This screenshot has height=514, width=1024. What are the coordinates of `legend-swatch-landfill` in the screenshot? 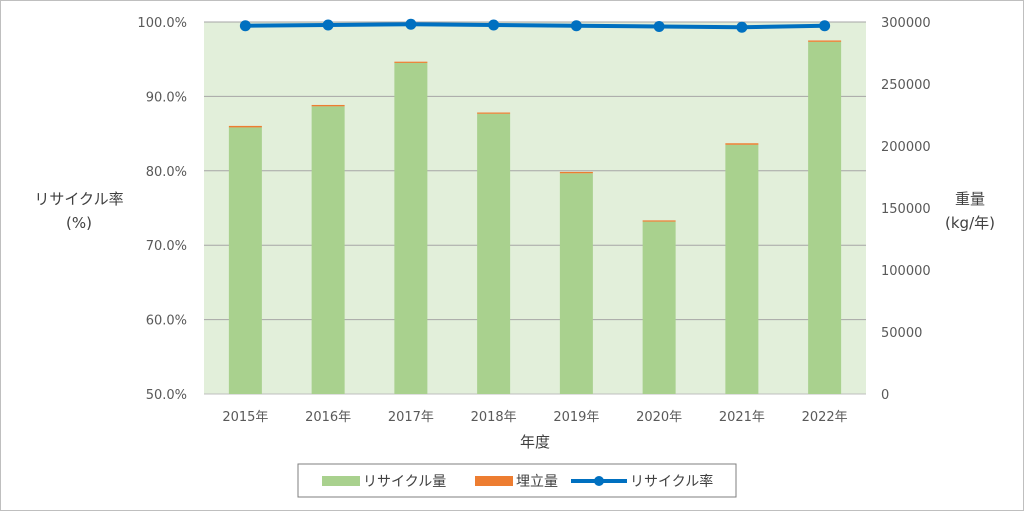 It's located at (494, 481).